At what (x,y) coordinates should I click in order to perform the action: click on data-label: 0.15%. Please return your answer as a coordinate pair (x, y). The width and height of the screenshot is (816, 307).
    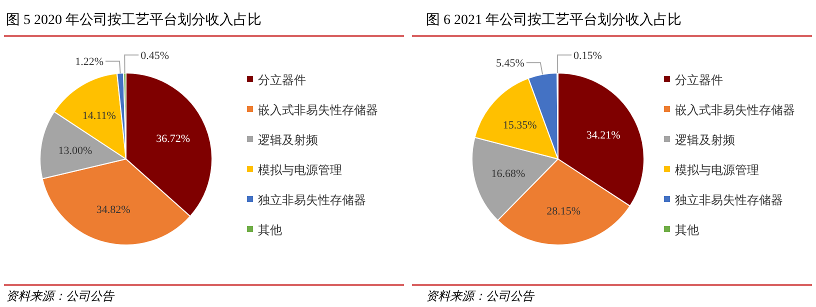
    Looking at the image, I should click on (588, 56).